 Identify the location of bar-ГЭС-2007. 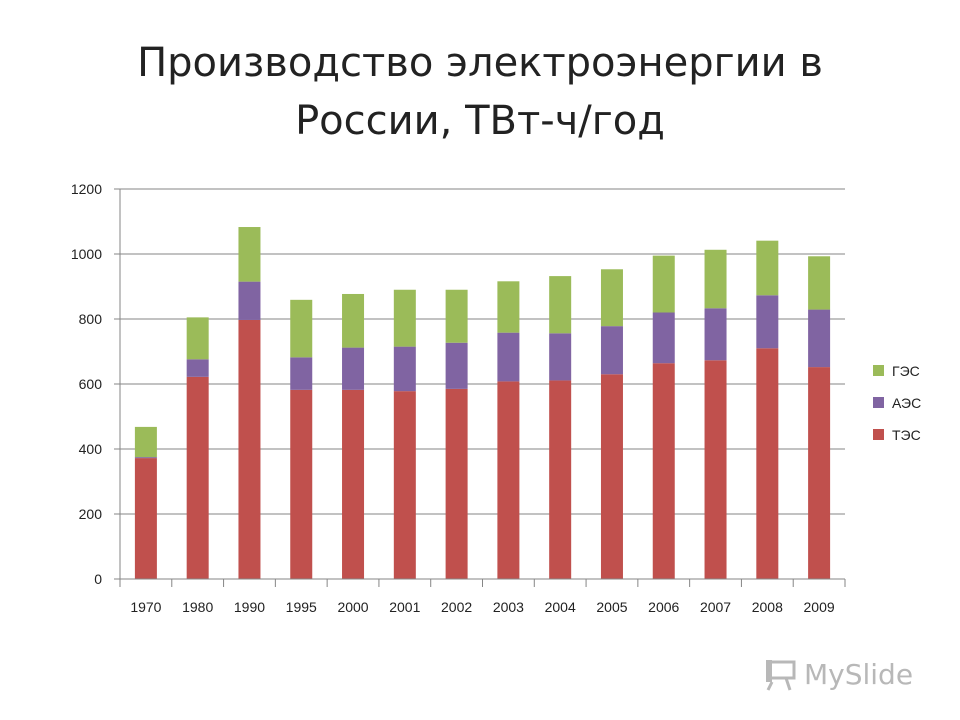
(715, 279).